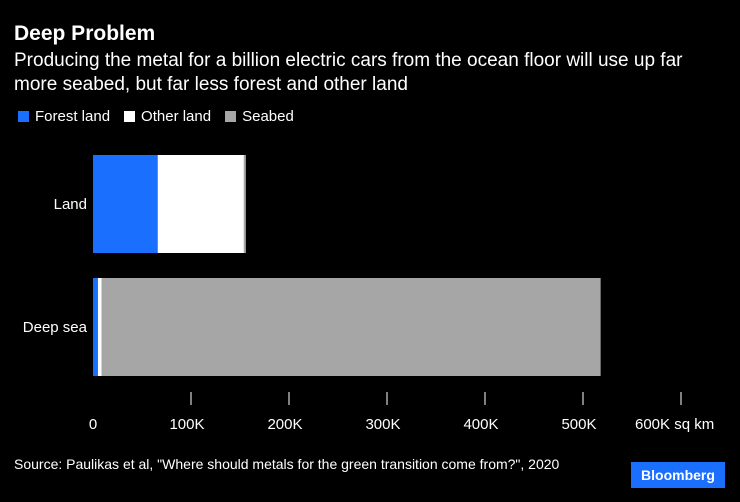 This screenshot has width=740, height=502. Describe the element at coordinates (85, 33) in the screenshot. I see `chart-title: Deep Problem` at that location.